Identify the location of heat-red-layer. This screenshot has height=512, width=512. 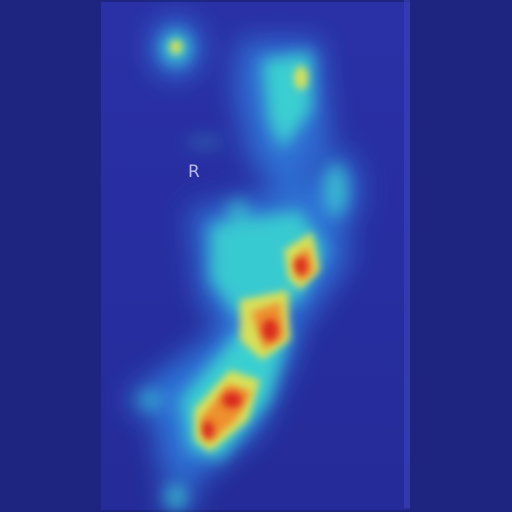
(254, 348).